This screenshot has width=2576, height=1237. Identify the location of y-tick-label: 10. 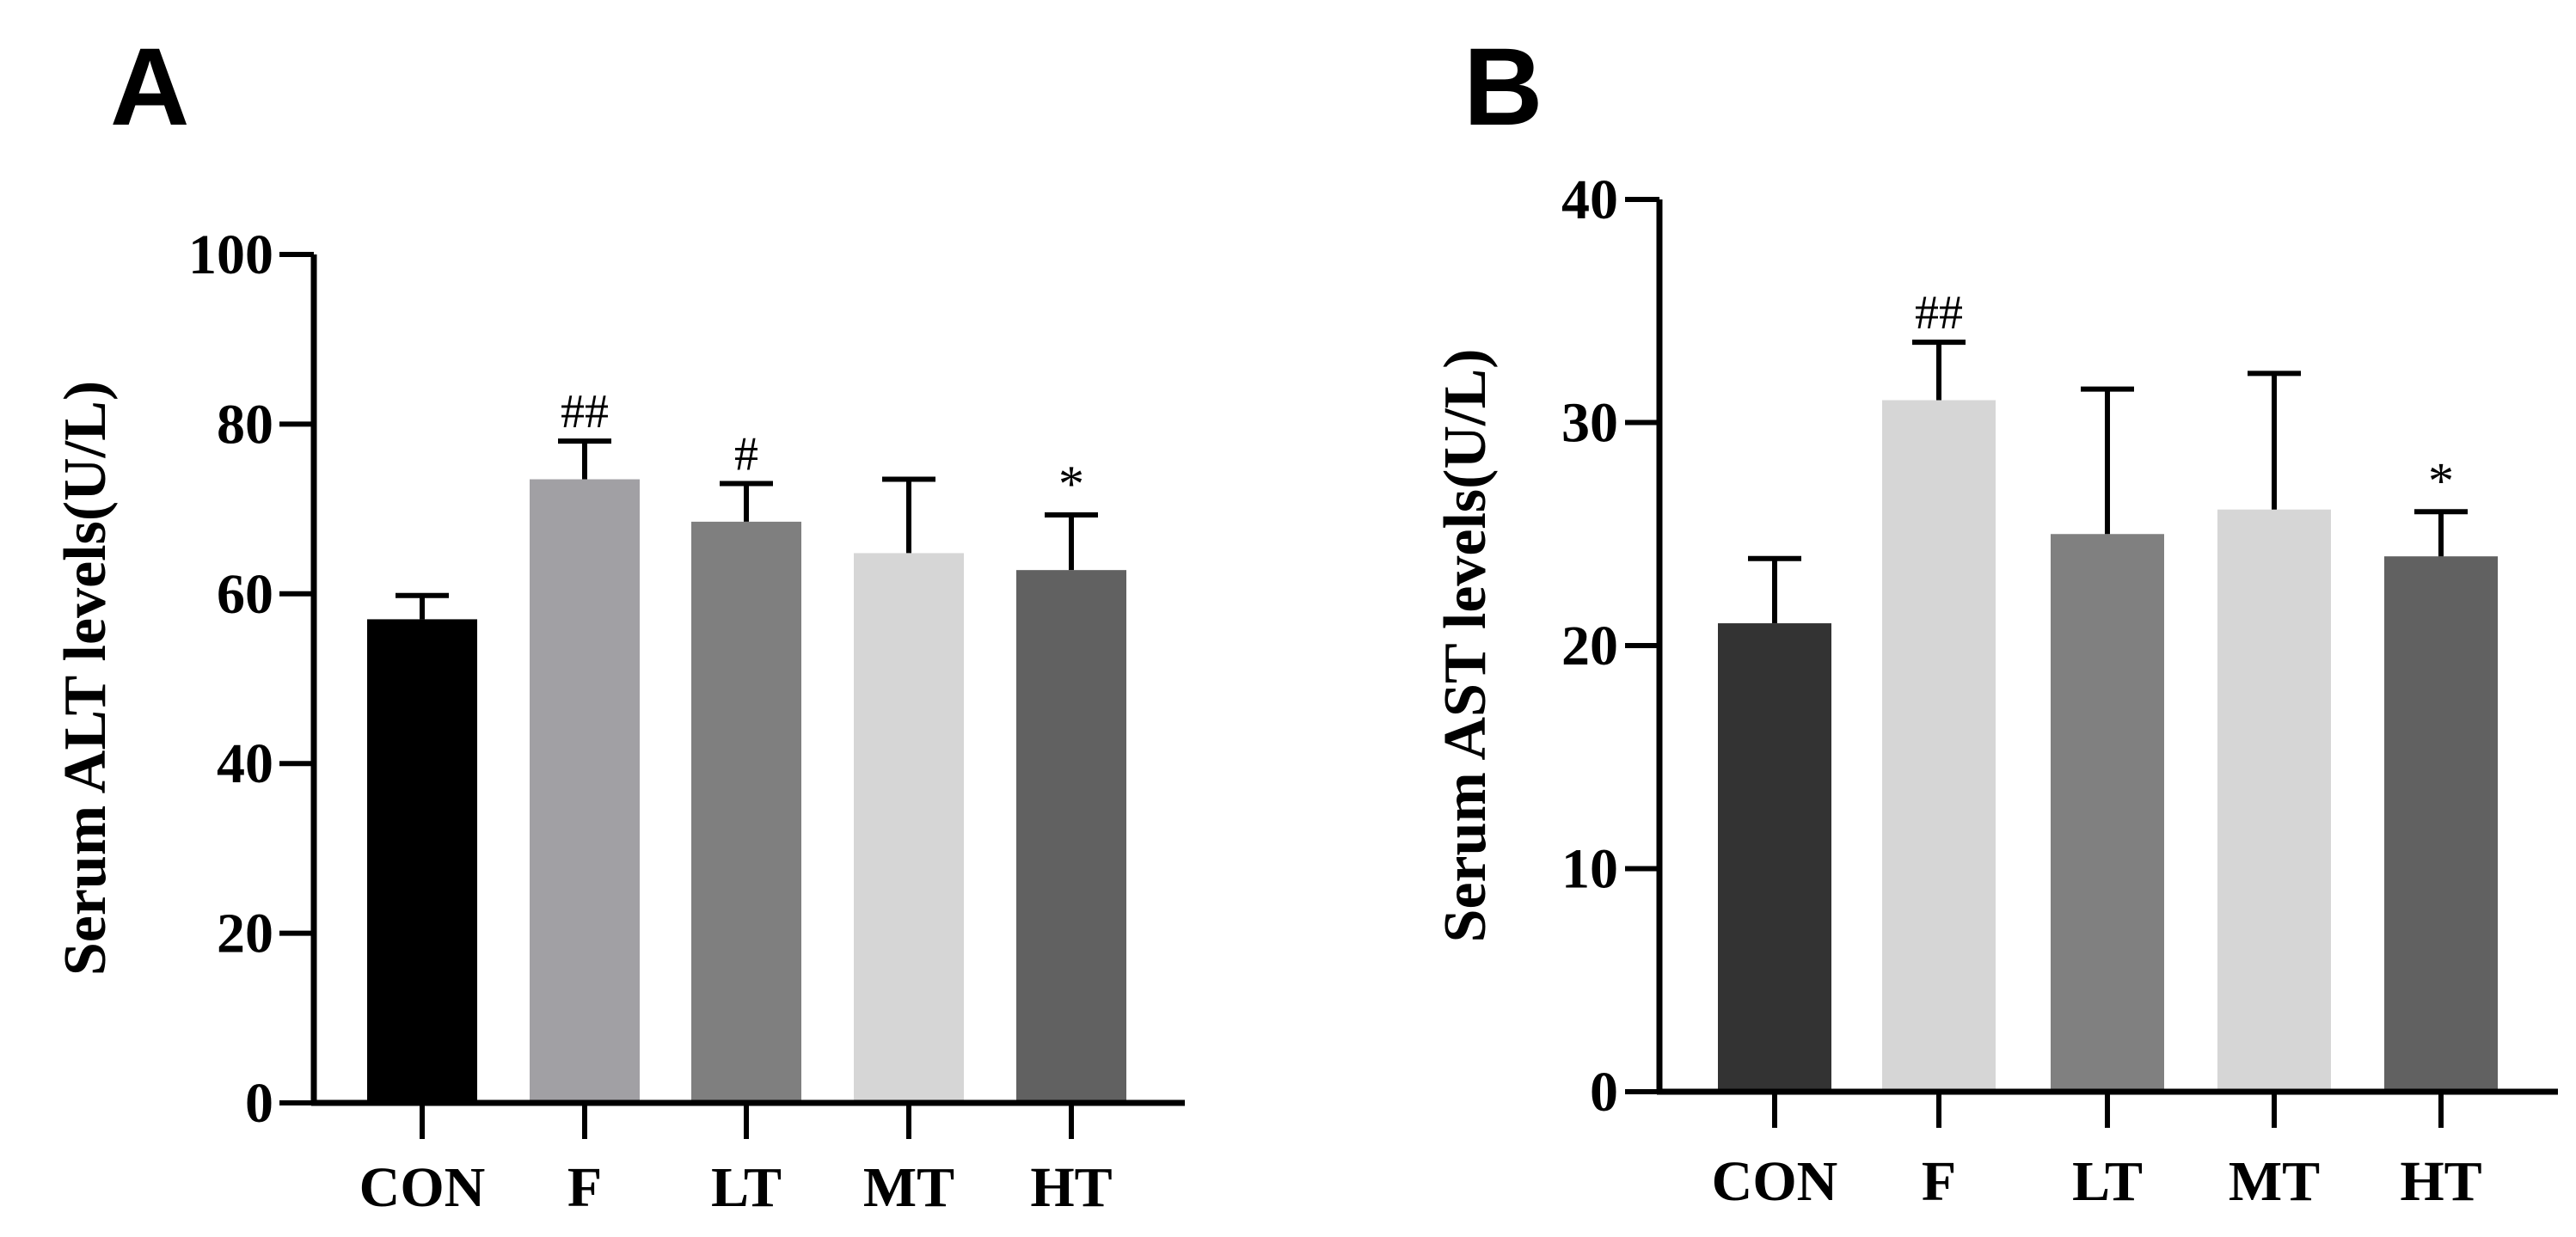
(1589, 869).